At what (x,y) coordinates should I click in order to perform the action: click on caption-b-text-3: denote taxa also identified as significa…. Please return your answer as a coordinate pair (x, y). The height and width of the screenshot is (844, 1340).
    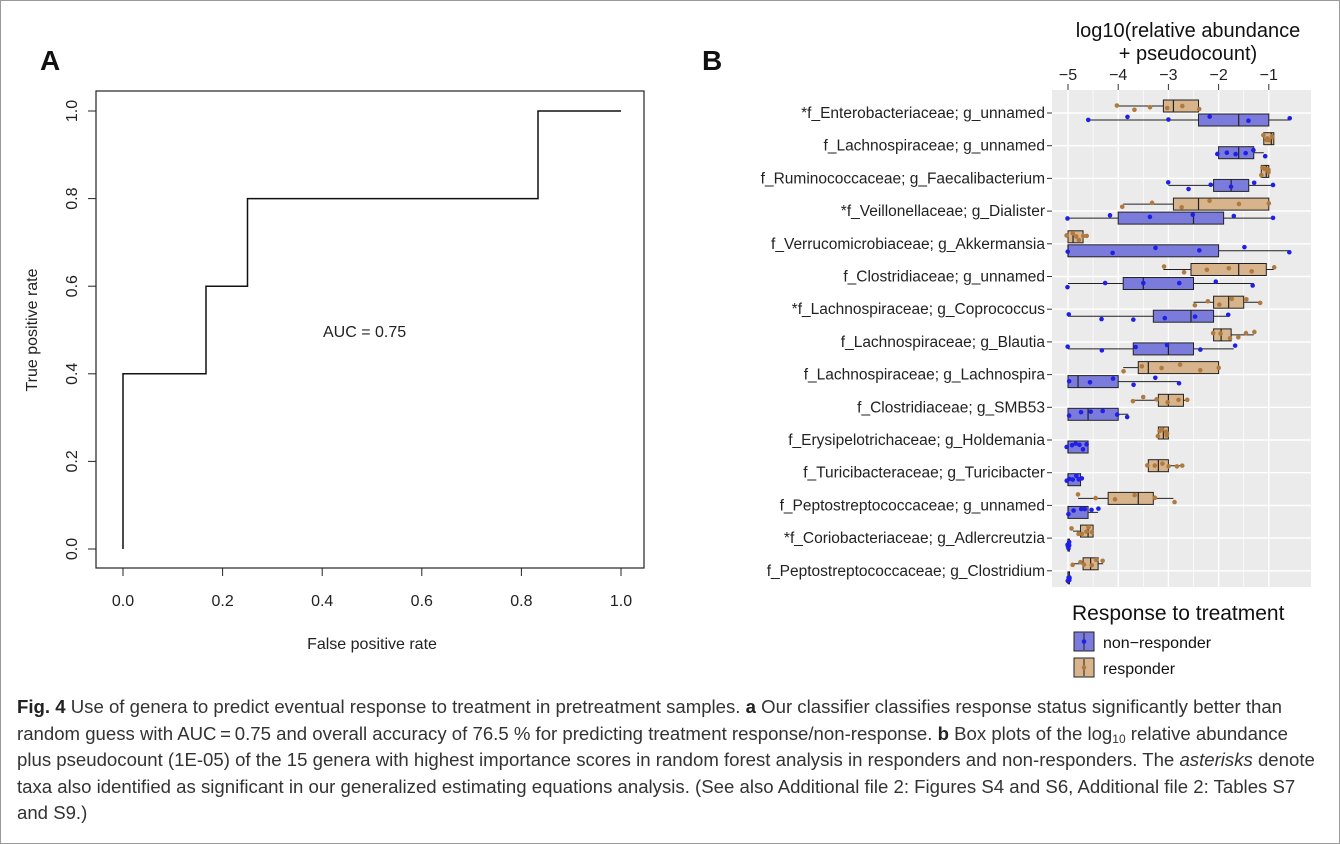
    Looking at the image, I should click on (666, 786).